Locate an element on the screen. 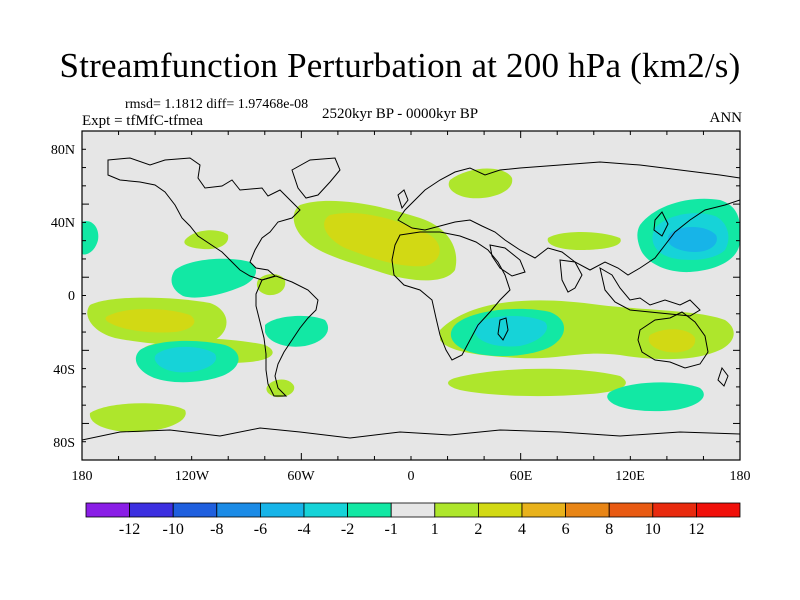 The height and width of the screenshot is (600, 800). colorbar-label: 2 is located at coordinates (478, 529).